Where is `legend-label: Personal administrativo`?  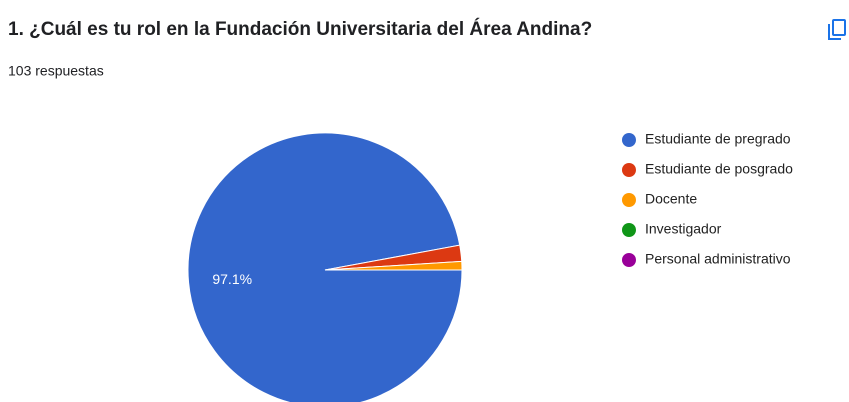
legend-label: Personal administrativo is located at coordinates (718, 259).